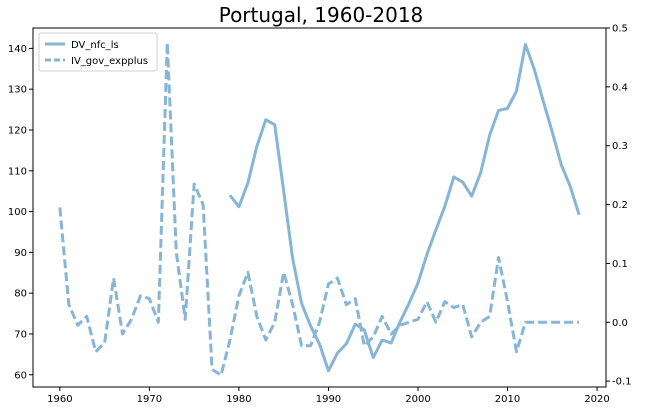 This screenshot has height=412, width=647. I want to click on y-left-tick-label: 120, so click(17, 130).